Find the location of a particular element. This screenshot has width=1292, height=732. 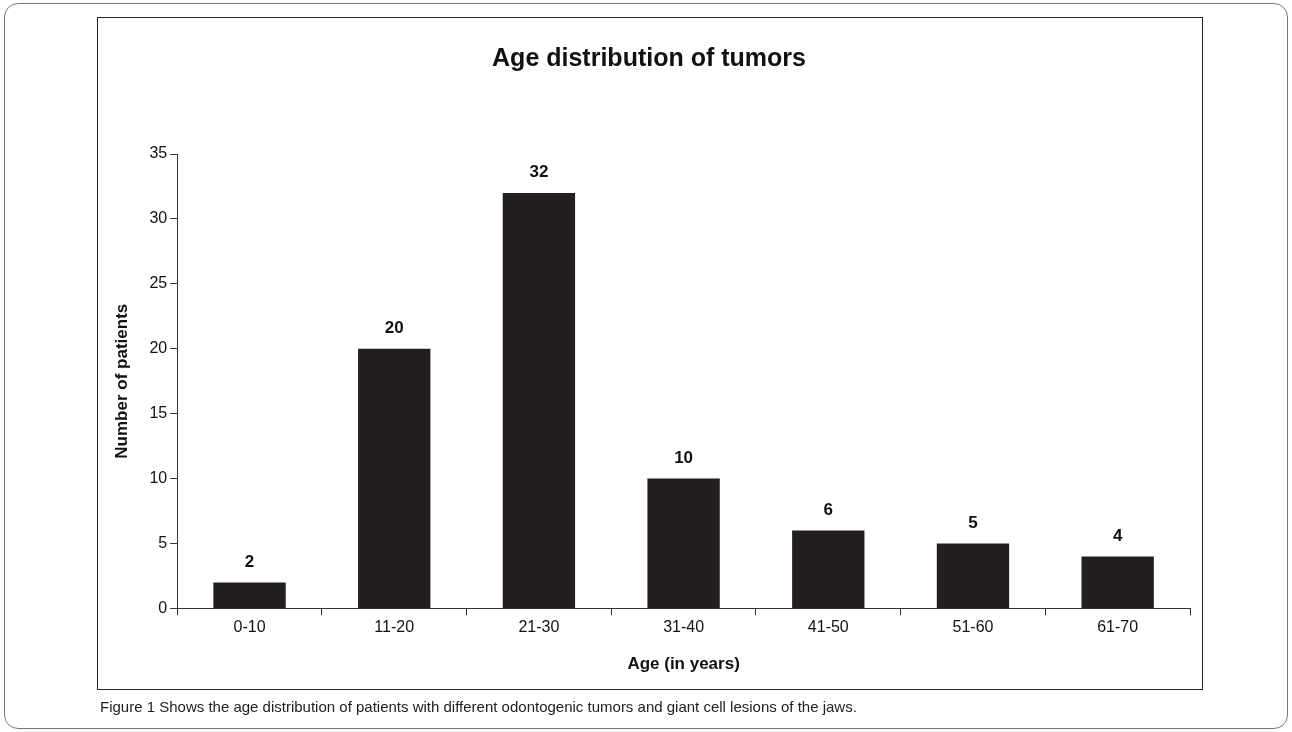

data-label: 5 is located at coordinates (973, 522).